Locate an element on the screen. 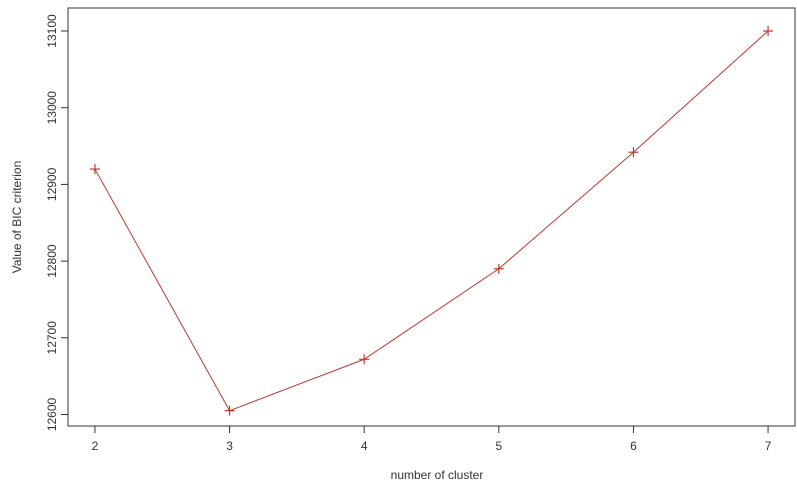 The image size is (797, 487). x-tick-label: 4 is located at coordinates (364, 446).